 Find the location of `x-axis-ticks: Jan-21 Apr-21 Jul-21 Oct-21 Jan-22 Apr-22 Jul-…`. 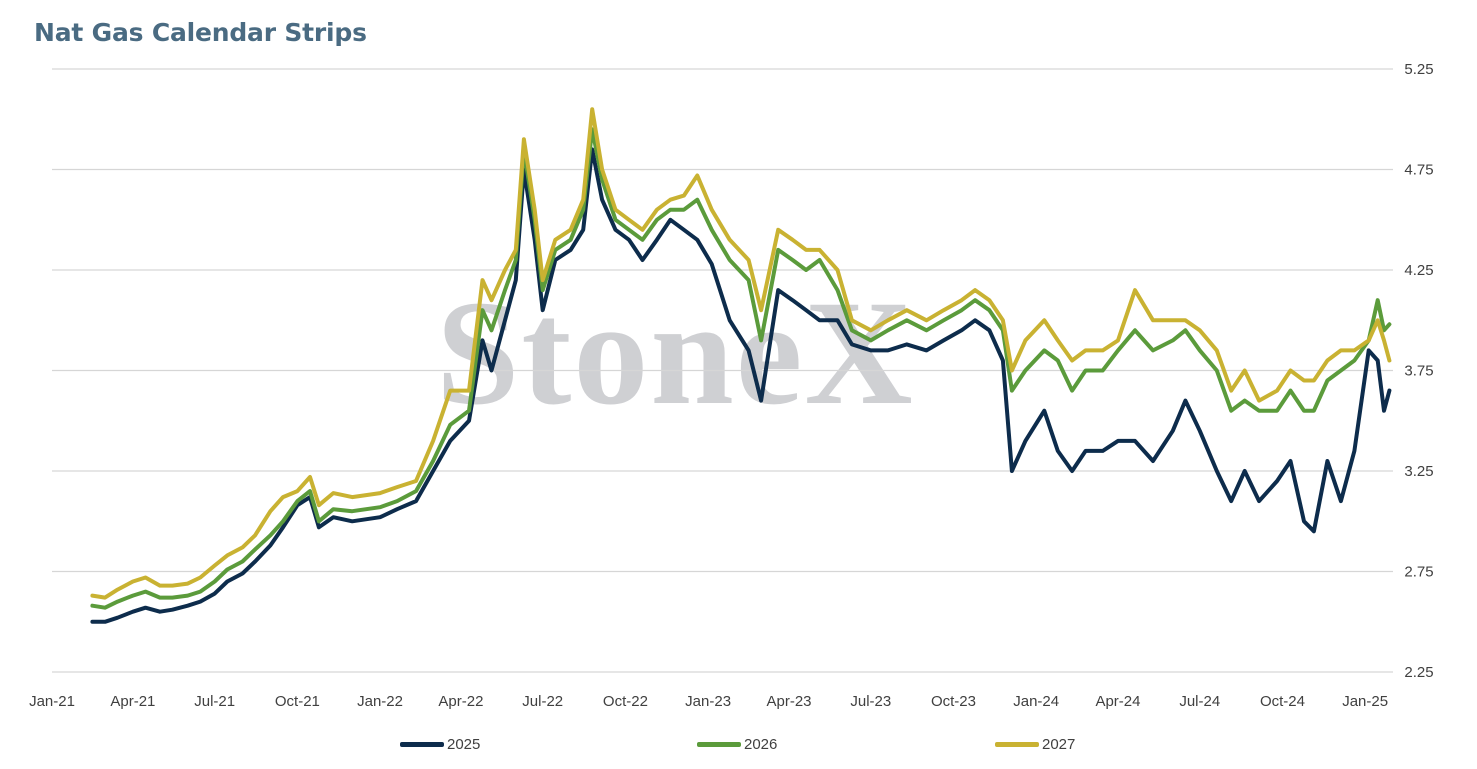

x-axis-ticks: Jan-21 Apr-21 Jul-21 Oct-21 Jan-22 Apr-22 Jul-… is located at coordinates (708, 701).